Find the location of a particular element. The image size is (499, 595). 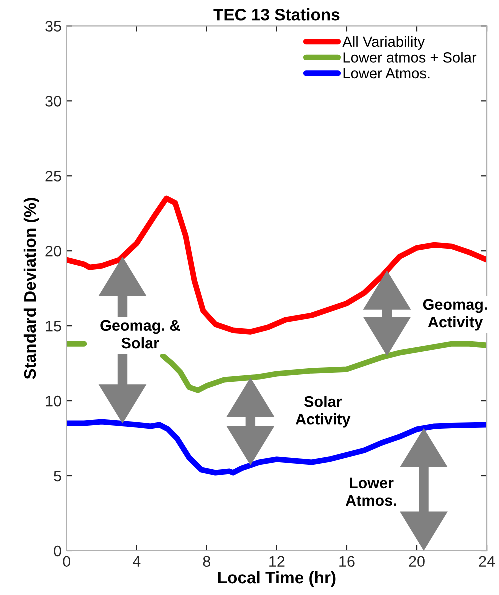

legend-label: All Variability is located at coordinates (384, 43).